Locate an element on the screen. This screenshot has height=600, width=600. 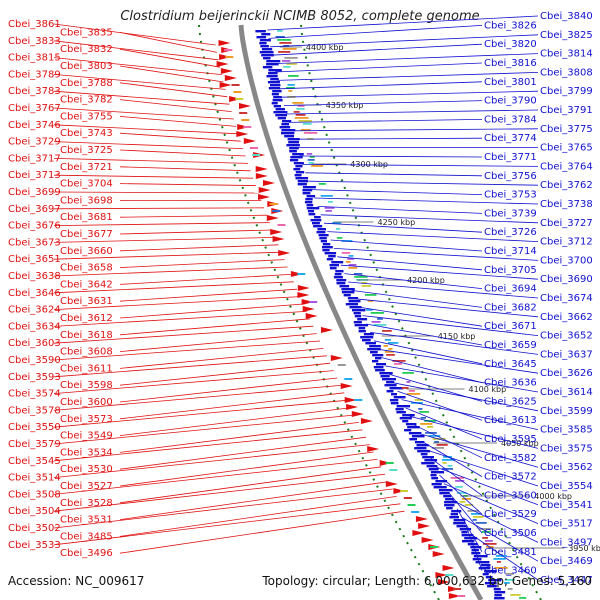
reverse-gene-label: Cbei_3774 is located at coordinates (510, 138).